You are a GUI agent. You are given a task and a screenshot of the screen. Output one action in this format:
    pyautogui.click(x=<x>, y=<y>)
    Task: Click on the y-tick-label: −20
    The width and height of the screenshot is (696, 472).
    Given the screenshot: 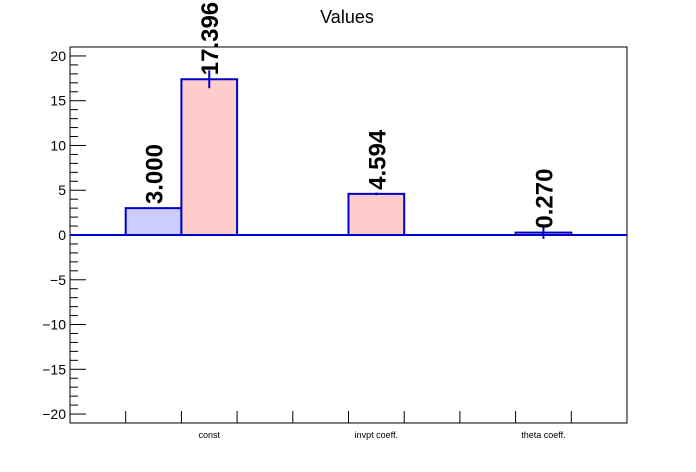 What is the action you would take?
    pyautogui.click(x=54, y=414)
    